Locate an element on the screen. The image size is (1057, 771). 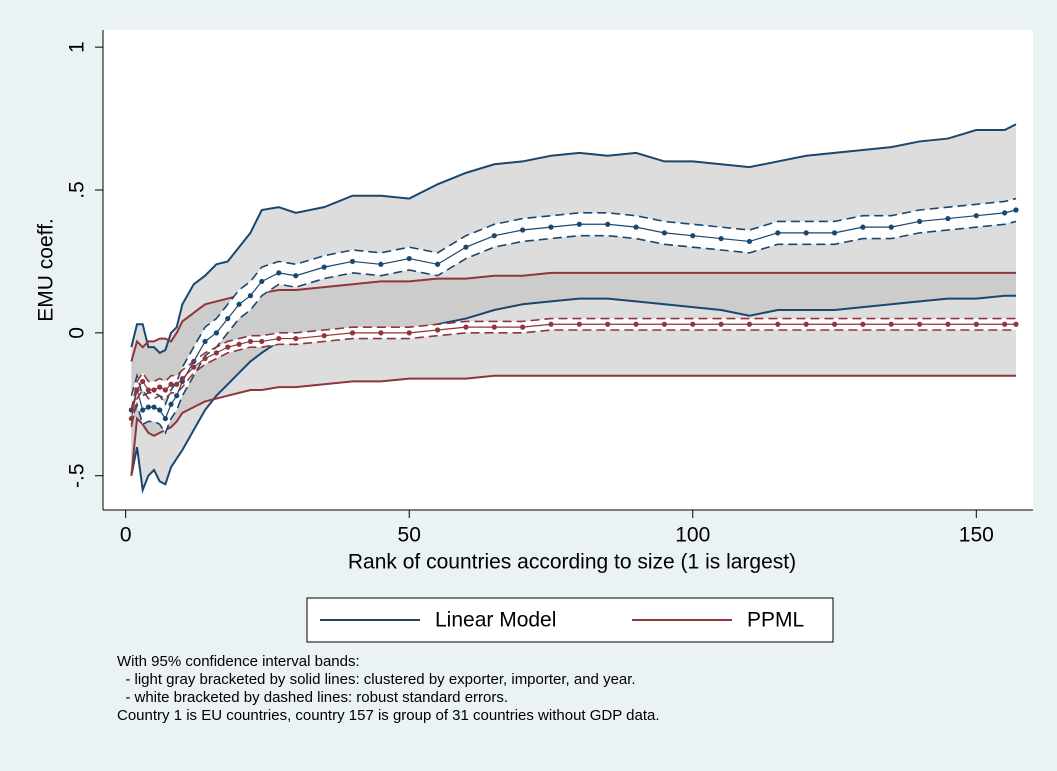
robust-band is located at coordinates (573, 373).